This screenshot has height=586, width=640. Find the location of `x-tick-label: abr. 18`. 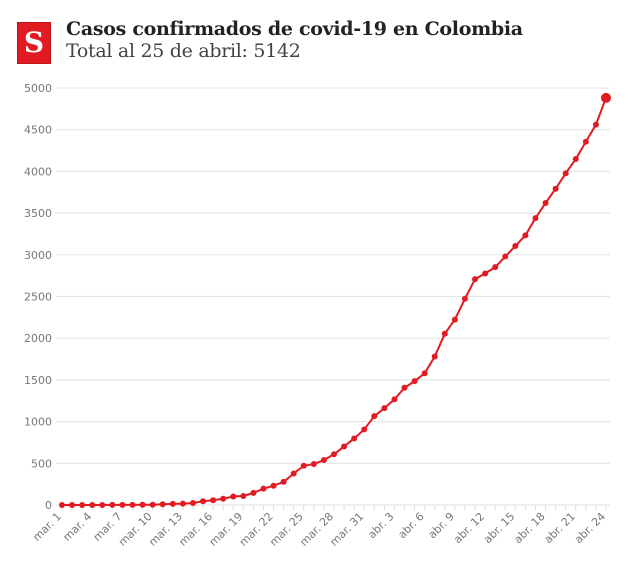

x-tick-label: abr. 18 is located at coordinates (529, 528).